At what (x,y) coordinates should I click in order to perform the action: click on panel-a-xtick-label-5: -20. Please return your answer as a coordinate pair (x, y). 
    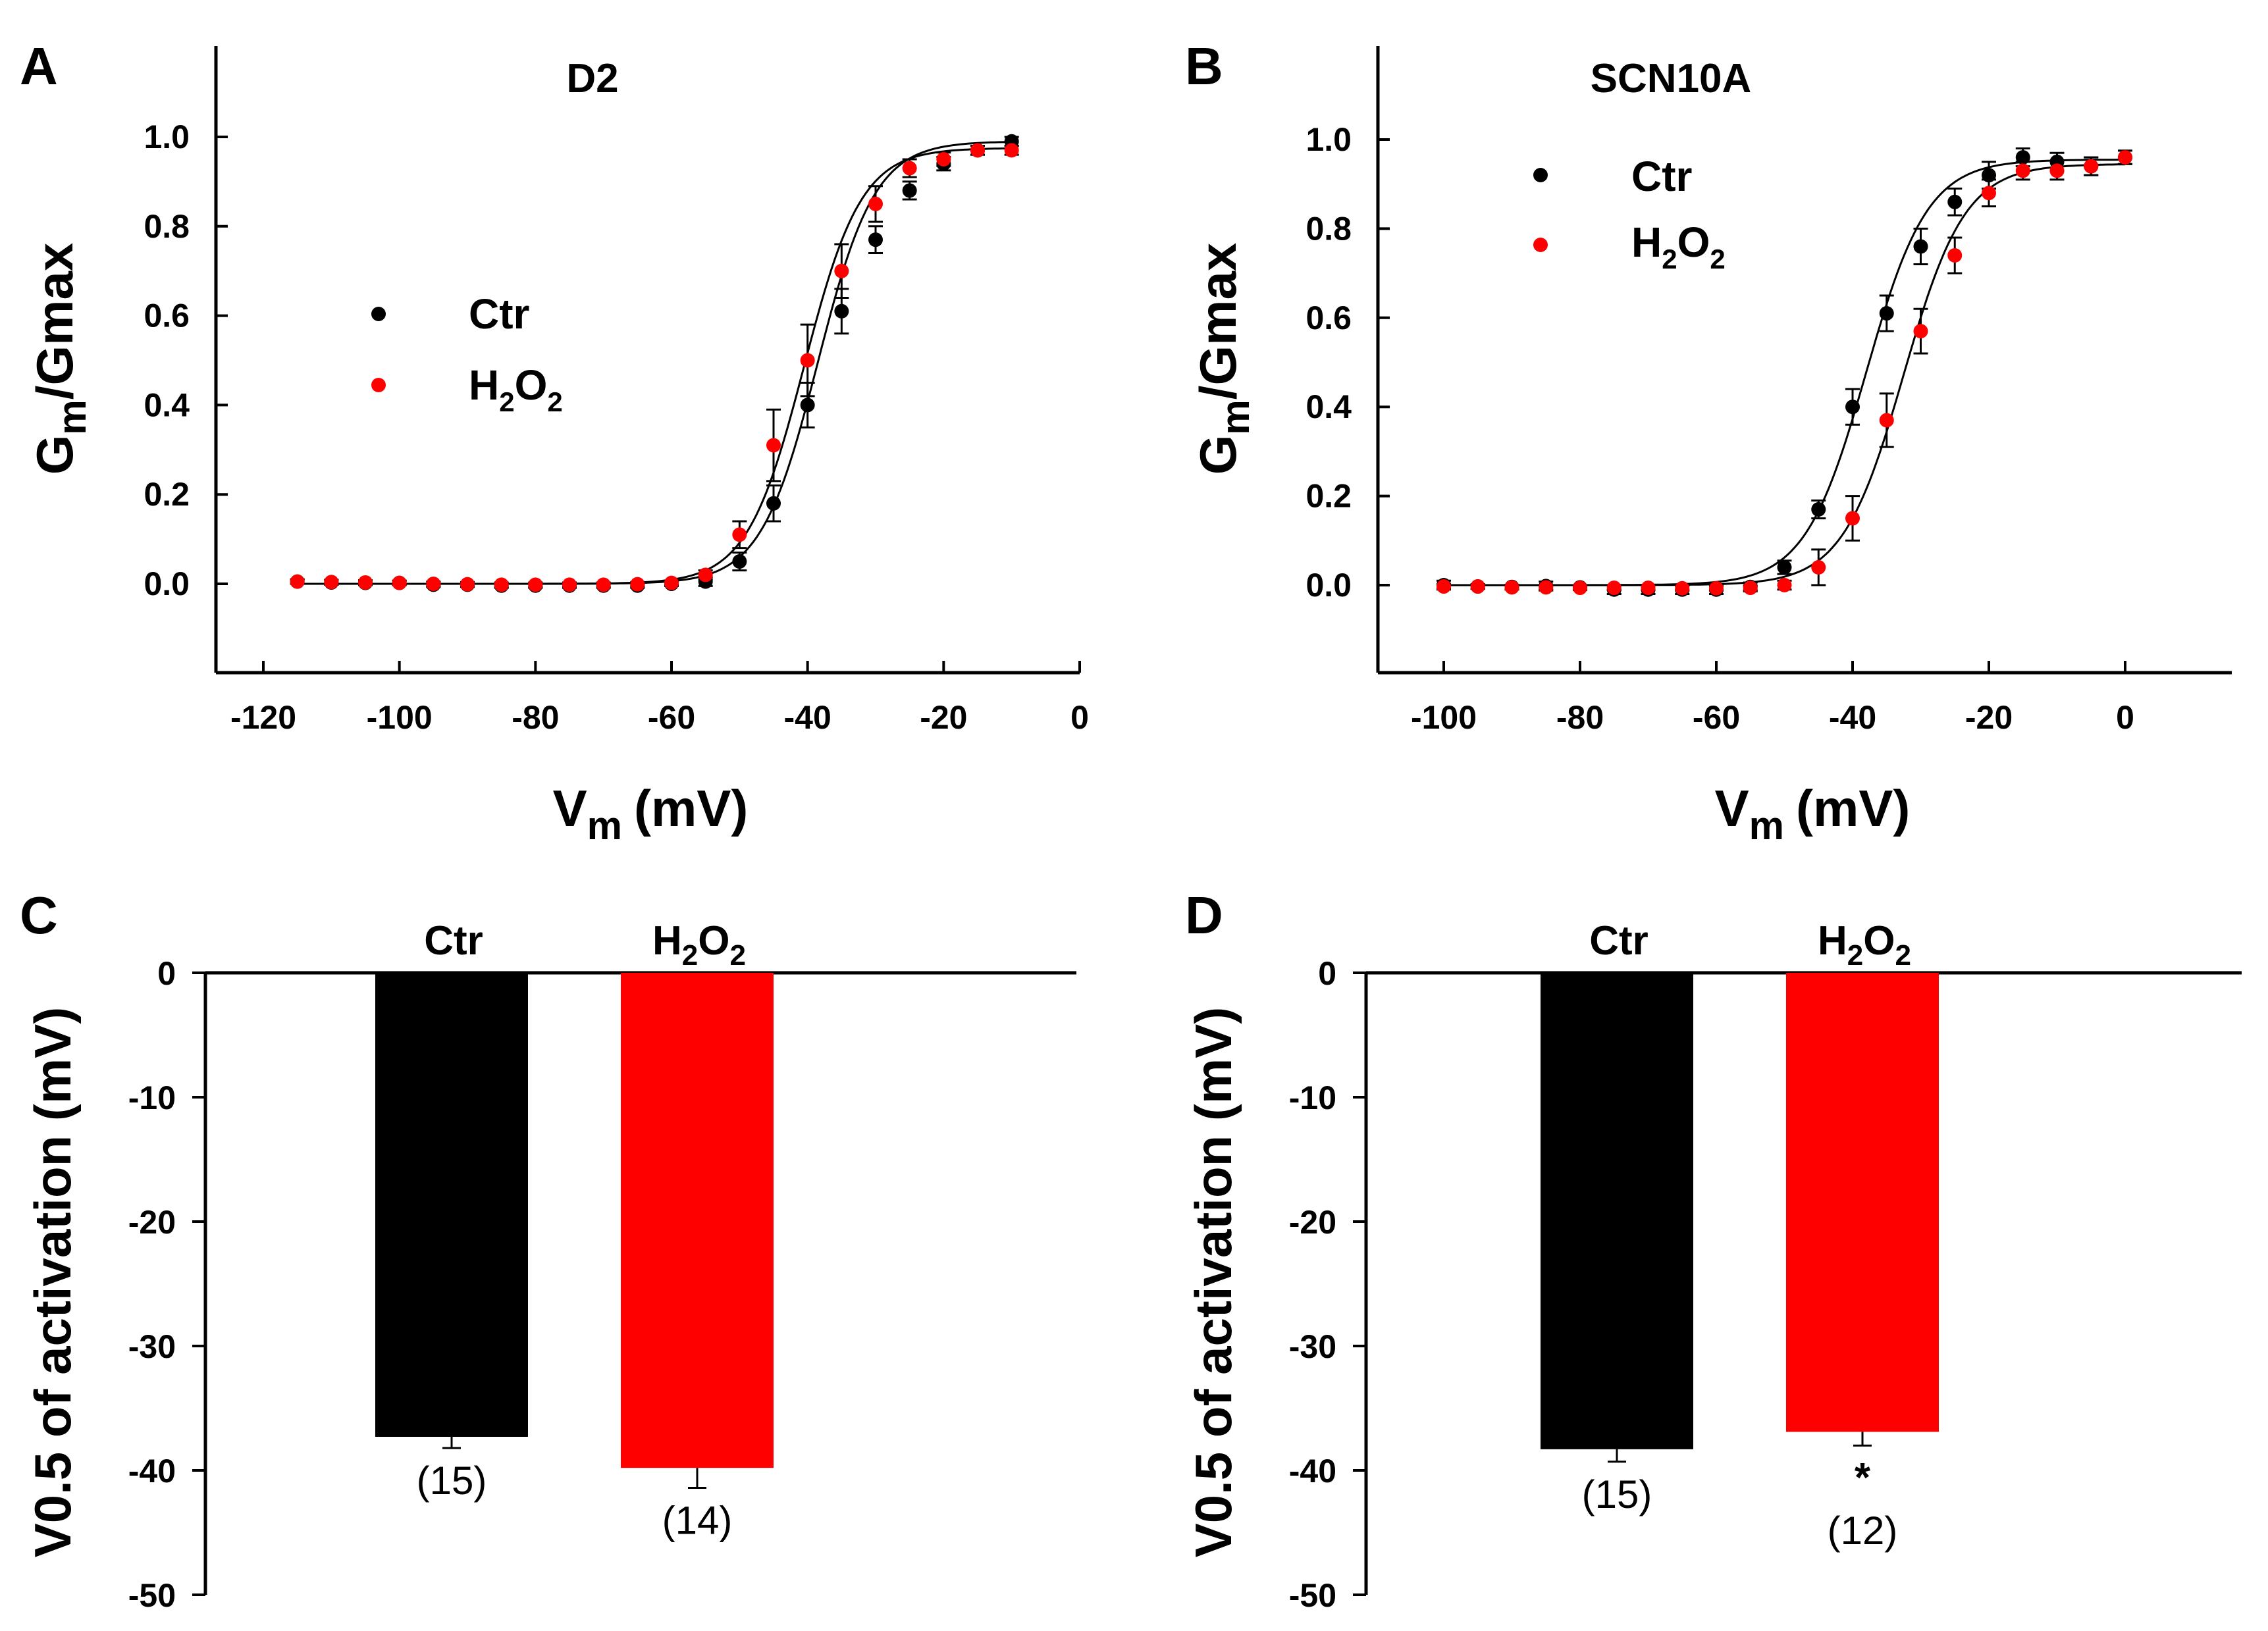
    Looking at the image, I should click on (943, 717).